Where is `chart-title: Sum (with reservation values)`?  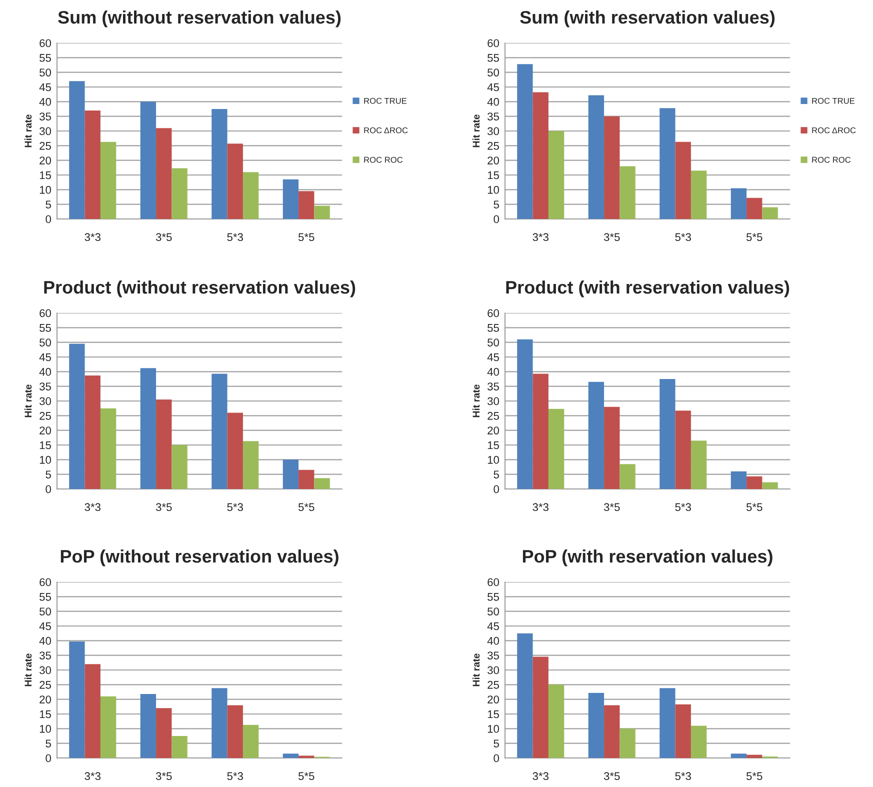
chart-title: Sum (with reservation values) is located at coordinates (647, 19).